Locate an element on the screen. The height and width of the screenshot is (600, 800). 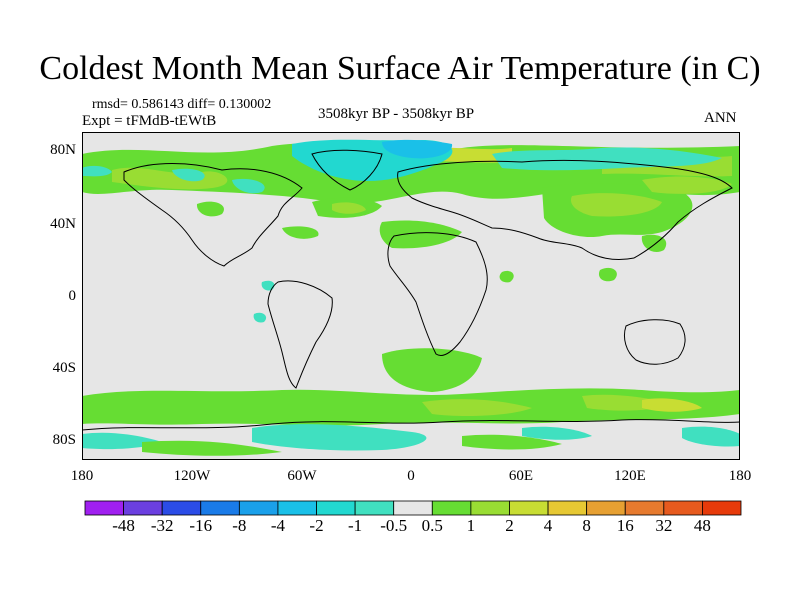
colorbar-label: -32 is located at coordinates (162, 525).